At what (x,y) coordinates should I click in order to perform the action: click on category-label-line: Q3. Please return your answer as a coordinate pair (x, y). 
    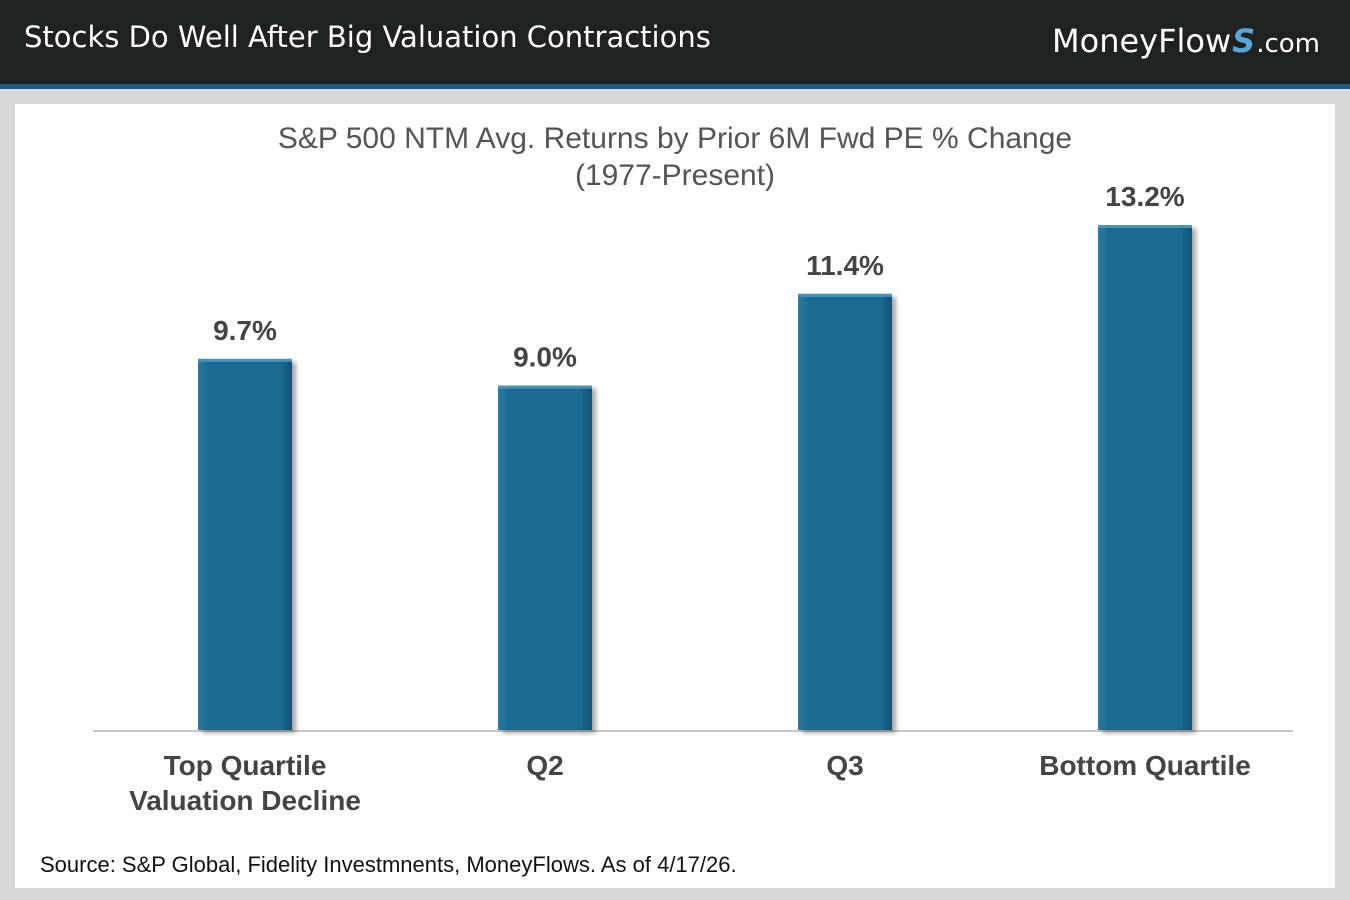
    Looking at the image, I should click on (845, 765).